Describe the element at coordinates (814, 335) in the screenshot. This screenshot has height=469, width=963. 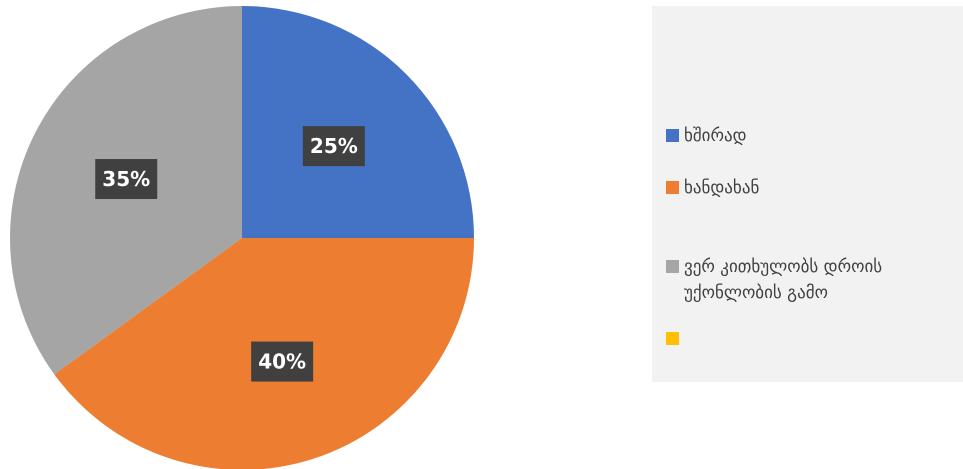
I see `legend-item-empty` at that location.